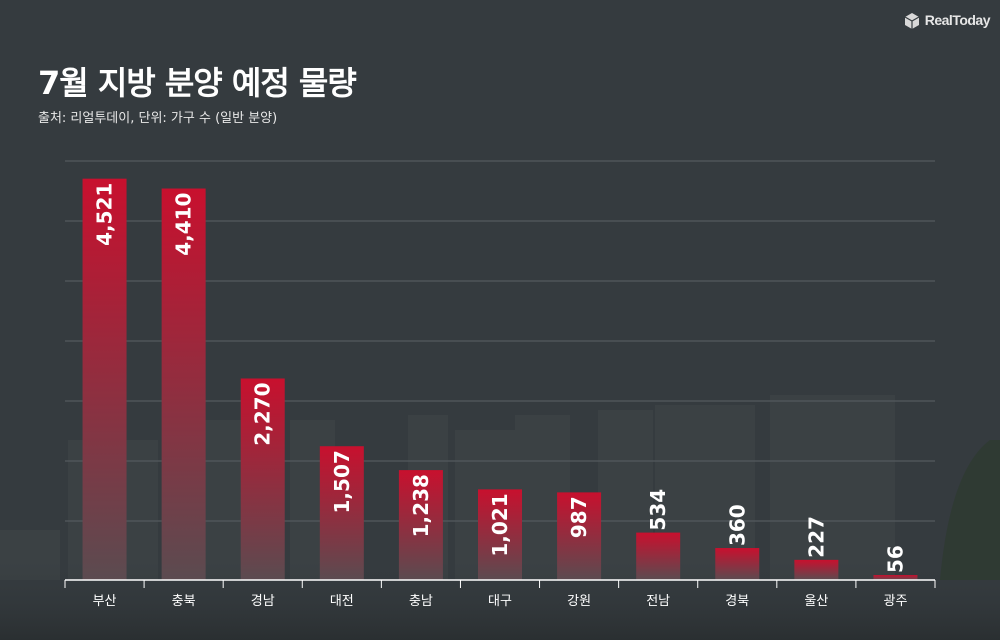 Image resolution: width=1000 pixels, height=640 pixels. What do you see at coordinates (658, 556) in the screenshot?
I see `bar-전남` at bounding box center [658, 556].